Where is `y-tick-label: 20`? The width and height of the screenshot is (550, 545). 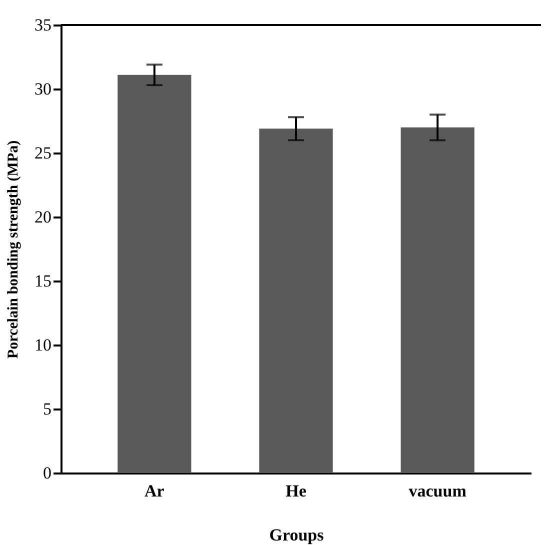
y-tick-label: 20 is located at coordinates (43, 217).